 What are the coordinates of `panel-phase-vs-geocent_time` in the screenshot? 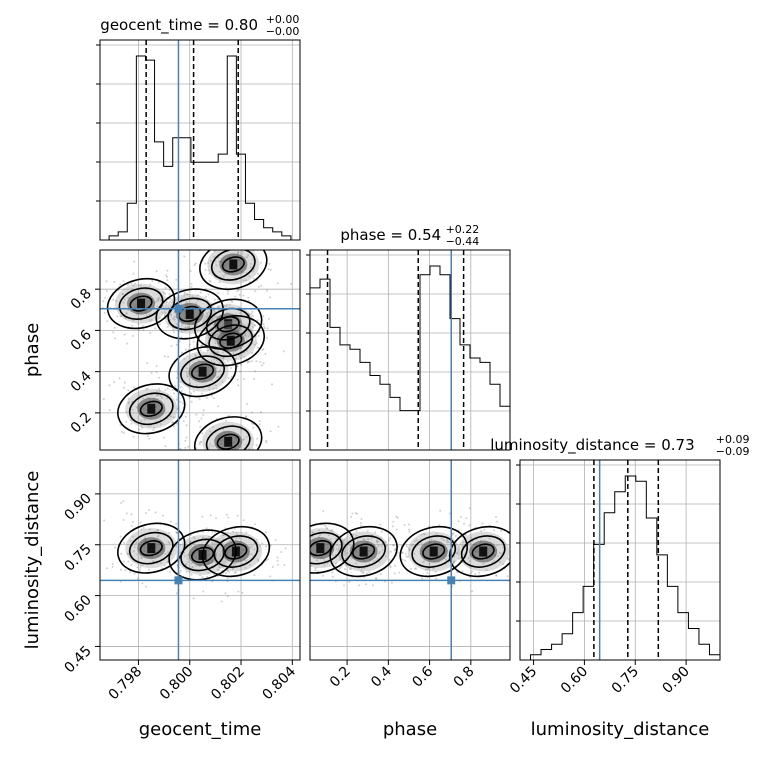 It's located at (197, 350).